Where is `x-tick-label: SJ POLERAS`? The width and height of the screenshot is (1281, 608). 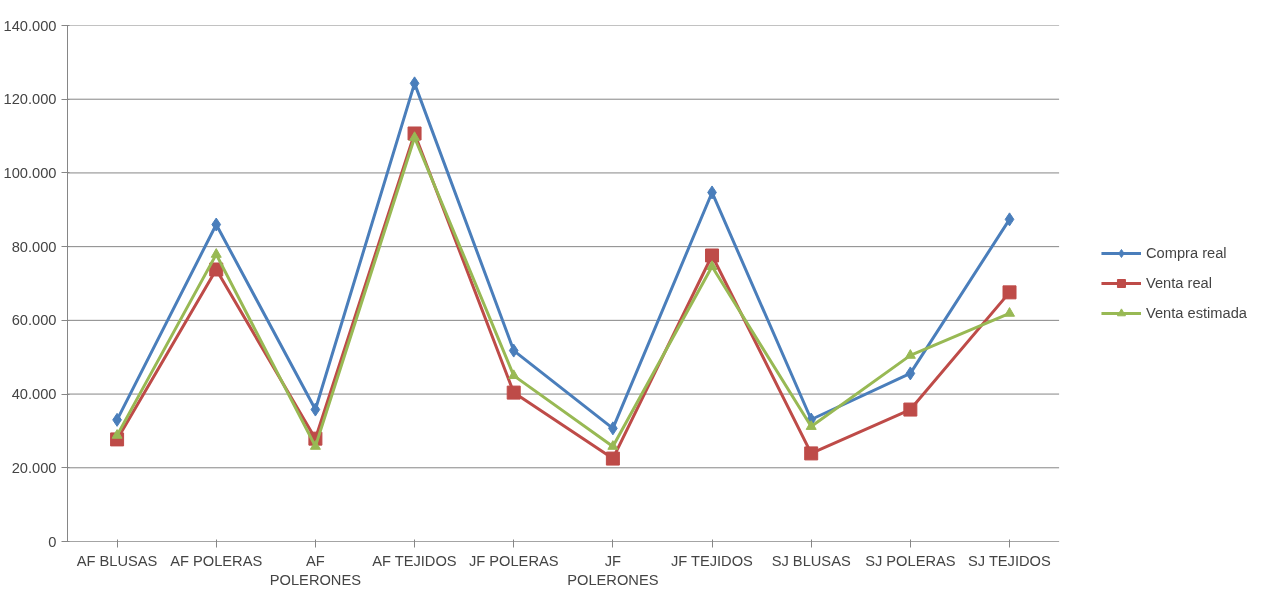
x-tick-label: SJ POLERAS is located at coordinates (910, 560).